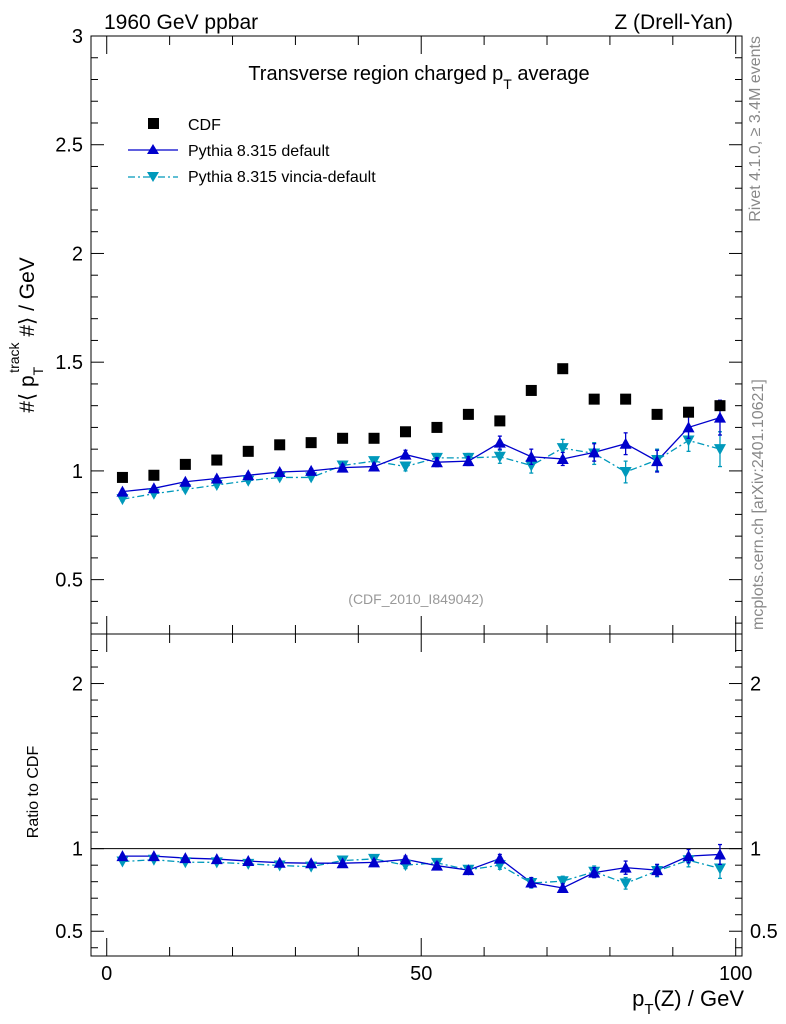  What do you see at coordinates (69, 932) in the screenshot?
I see `ratio-y-tick-label: 0.5` at bounding box center [69, 932].